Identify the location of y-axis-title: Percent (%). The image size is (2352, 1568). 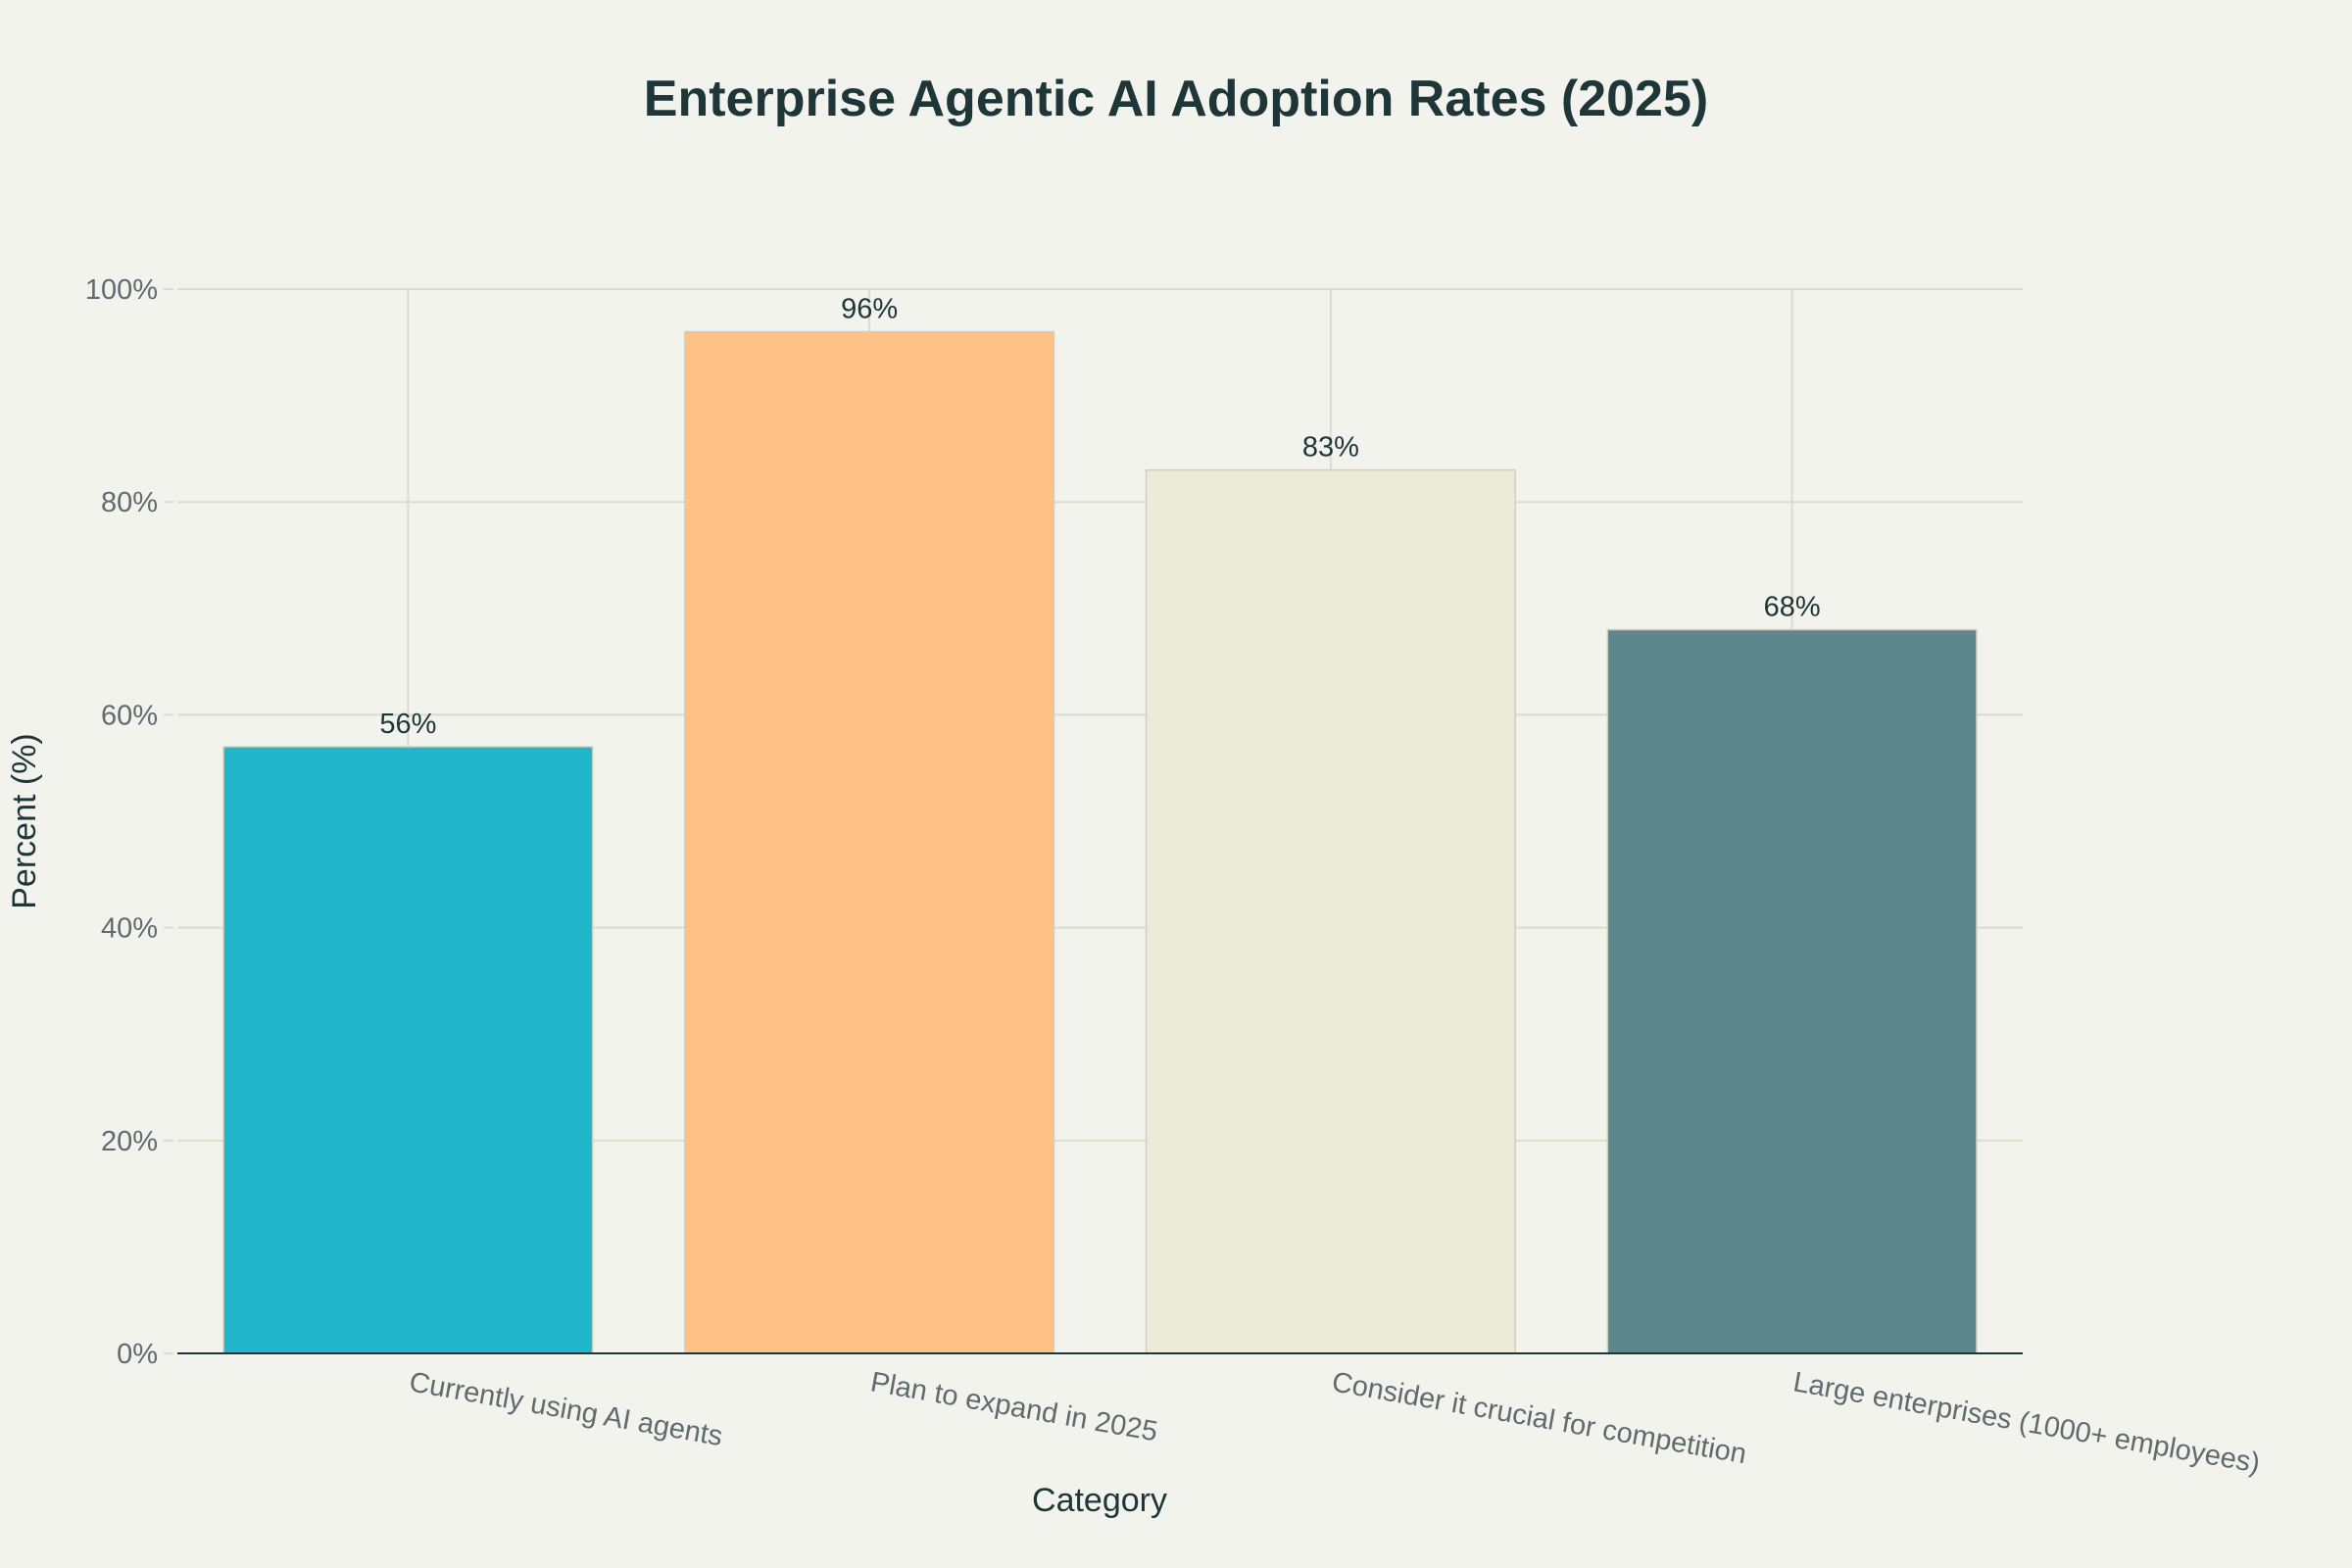
(24, 821).